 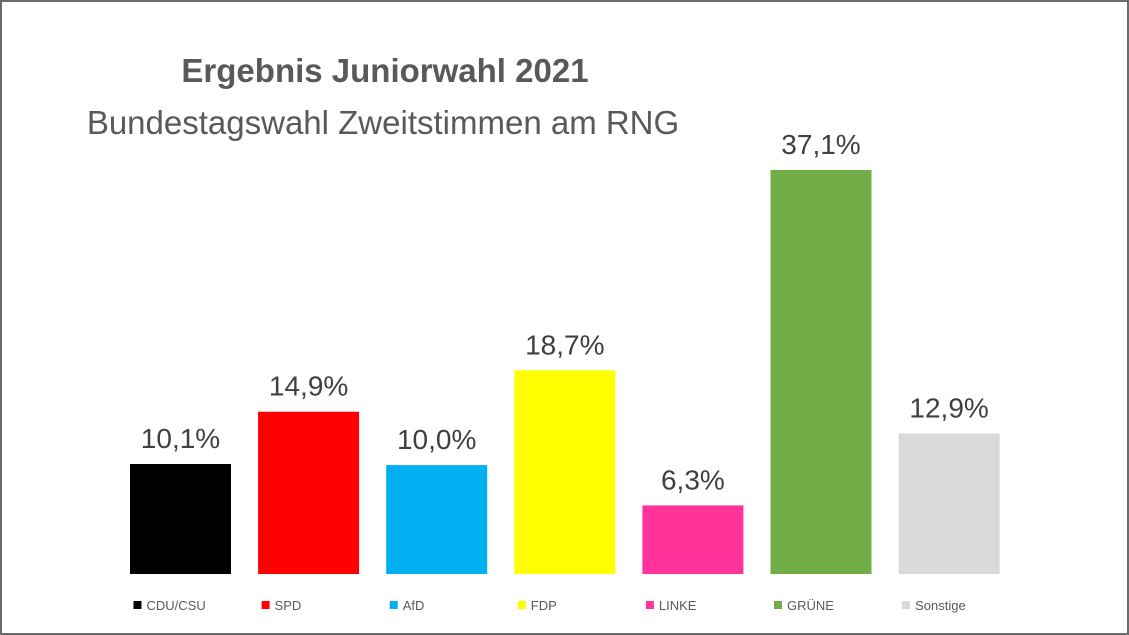 I want to click on data-label-cdu-csu: 10,1%, so click(x=180, y=438).